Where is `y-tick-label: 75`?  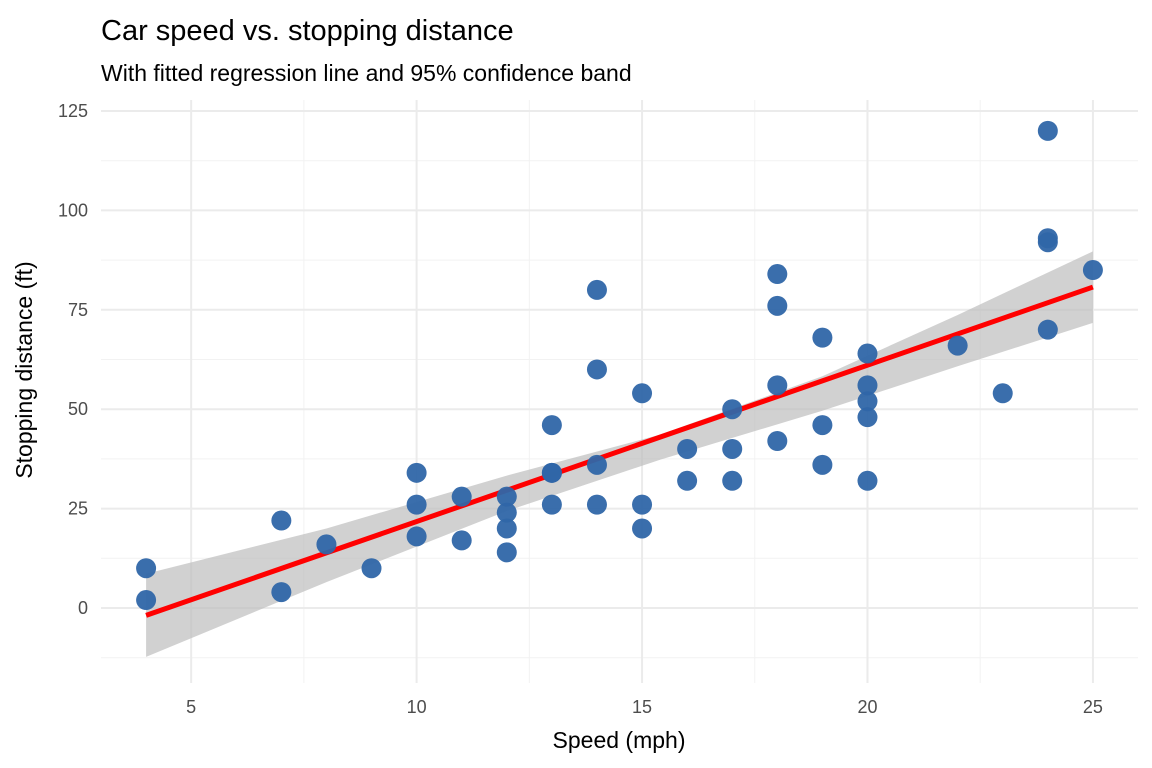
y-tick-label: 75 is located at coordinates (78, 310).